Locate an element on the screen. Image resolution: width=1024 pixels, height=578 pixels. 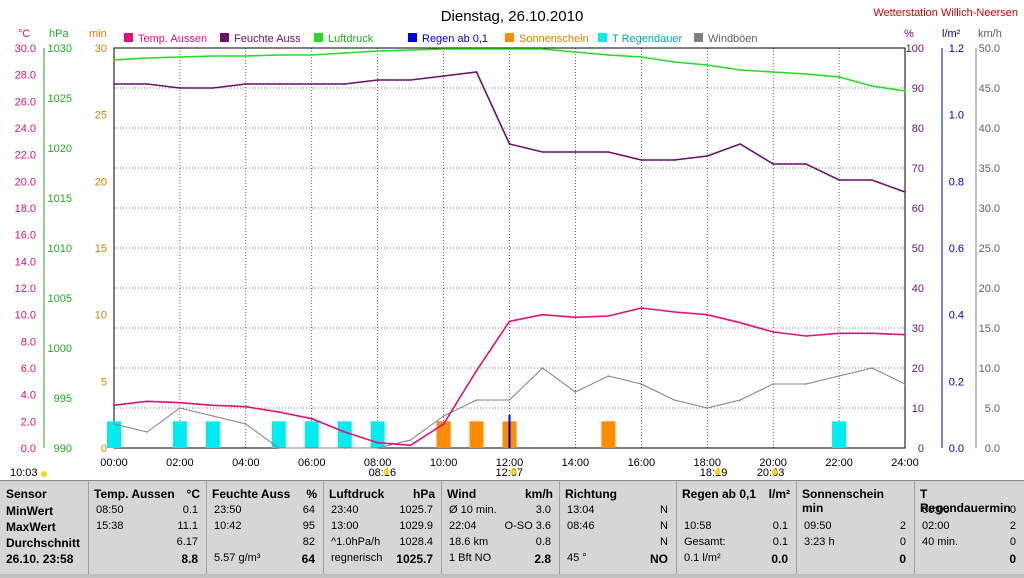
col-wind-unit: km/h is located at coordinates (538, 494).